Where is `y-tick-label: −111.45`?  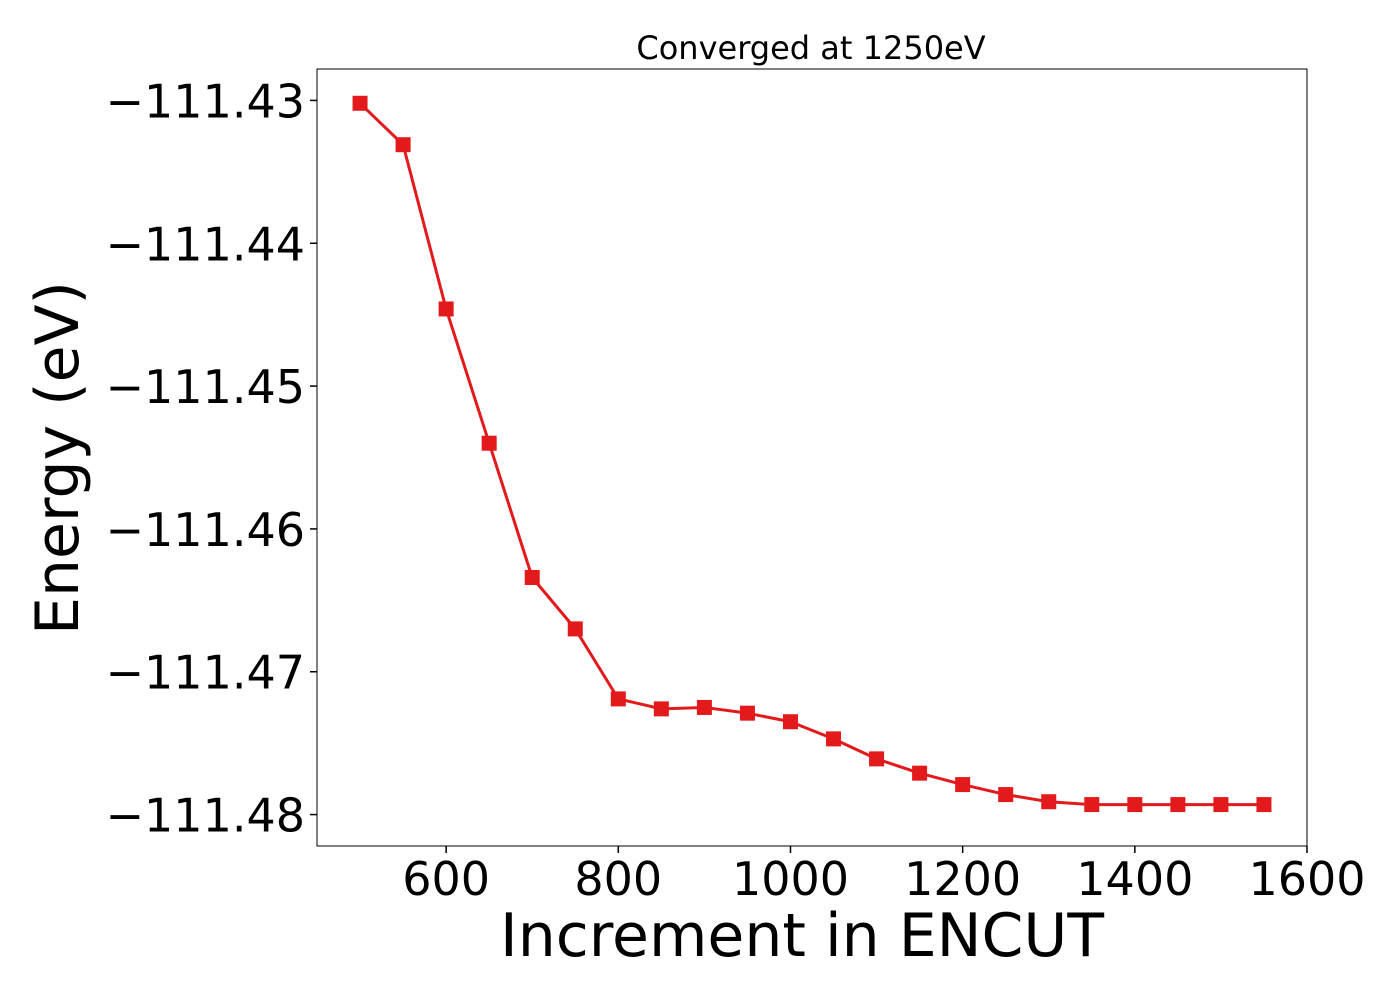
y-tick-label: −111.45 is located at coordinates (206, 387).